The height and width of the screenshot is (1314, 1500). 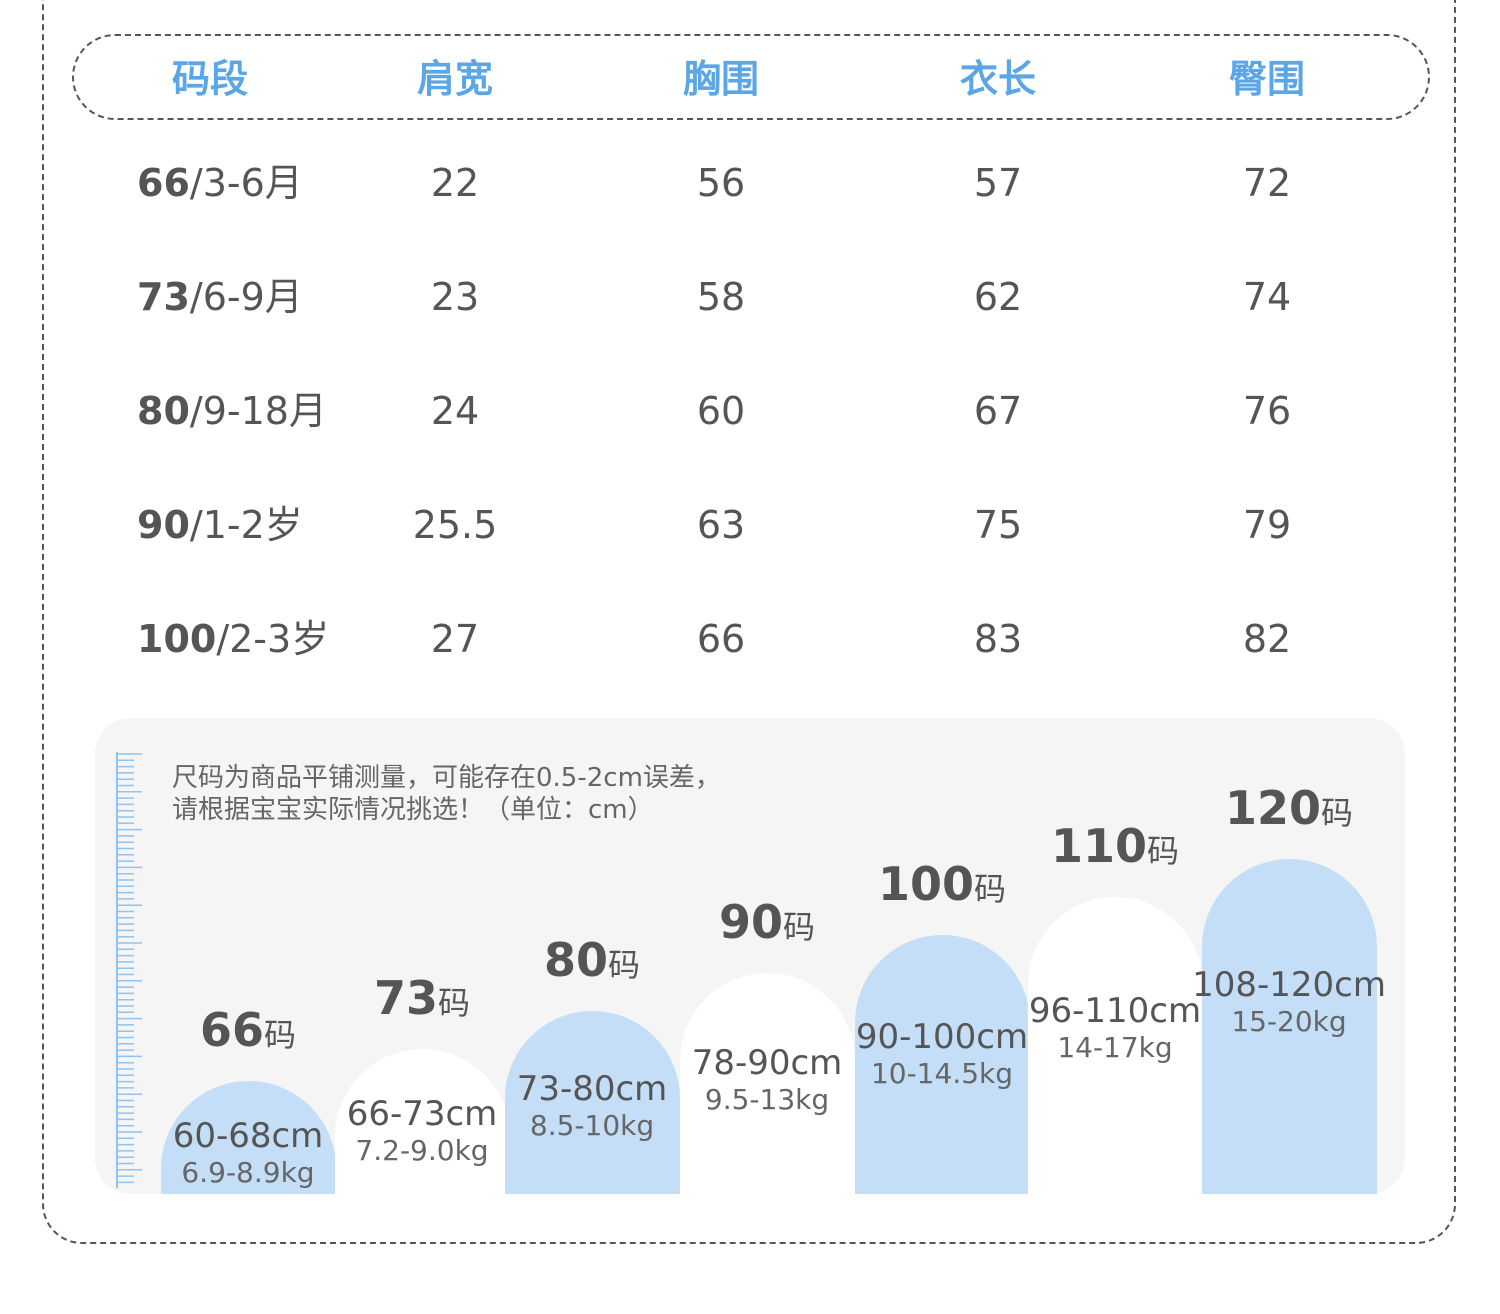 I want to click on size-cell: 100/2-3岁, so click(x=233, y=639).